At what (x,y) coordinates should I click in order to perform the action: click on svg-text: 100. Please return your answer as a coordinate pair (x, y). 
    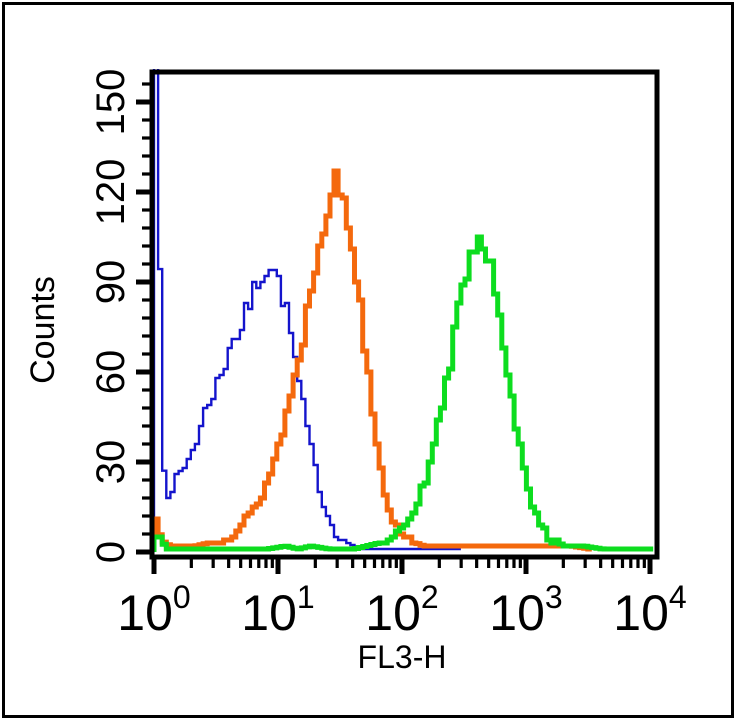
    Looking at the image, I should click on (153, 610).